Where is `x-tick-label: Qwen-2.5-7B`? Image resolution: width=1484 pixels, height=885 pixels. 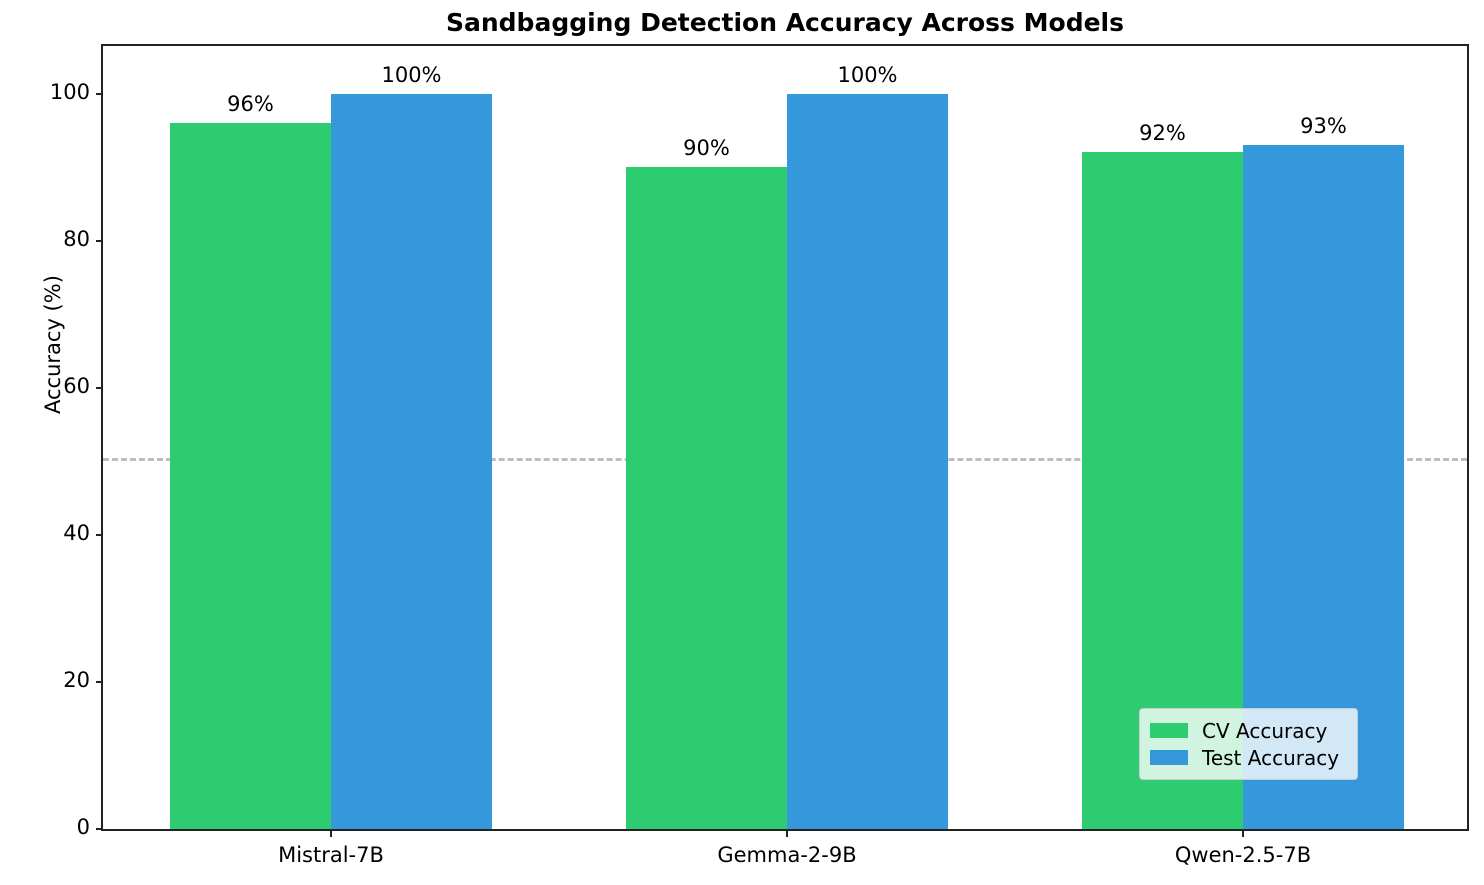 x-tick-label: Qwen-2.5-7B is located at coordinates (1243, 855).